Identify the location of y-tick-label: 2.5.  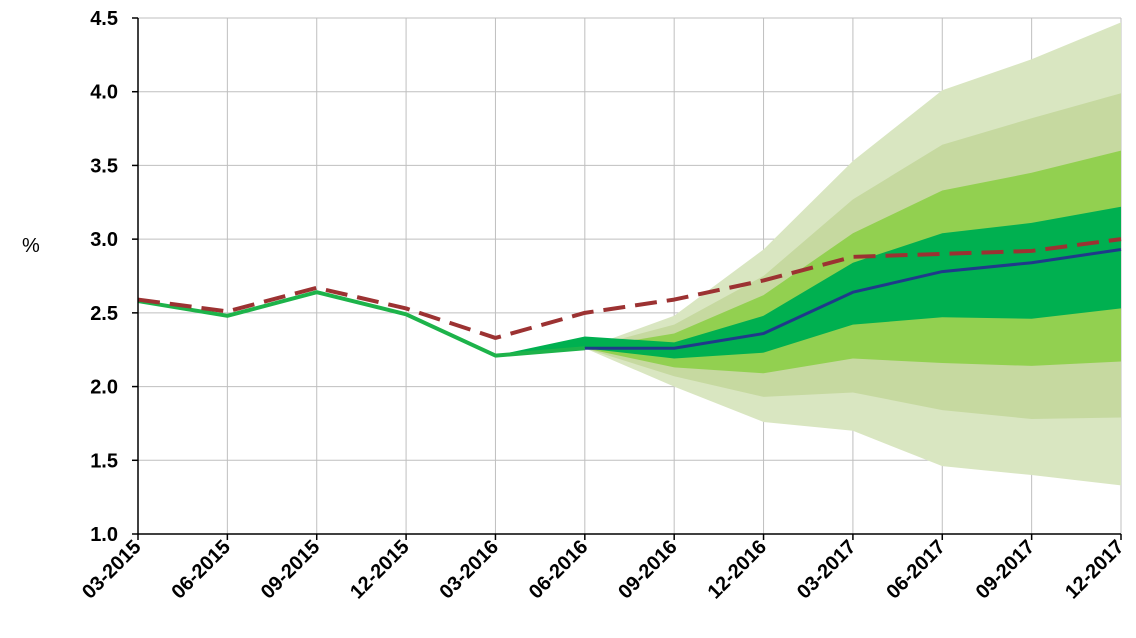
(104, 314).